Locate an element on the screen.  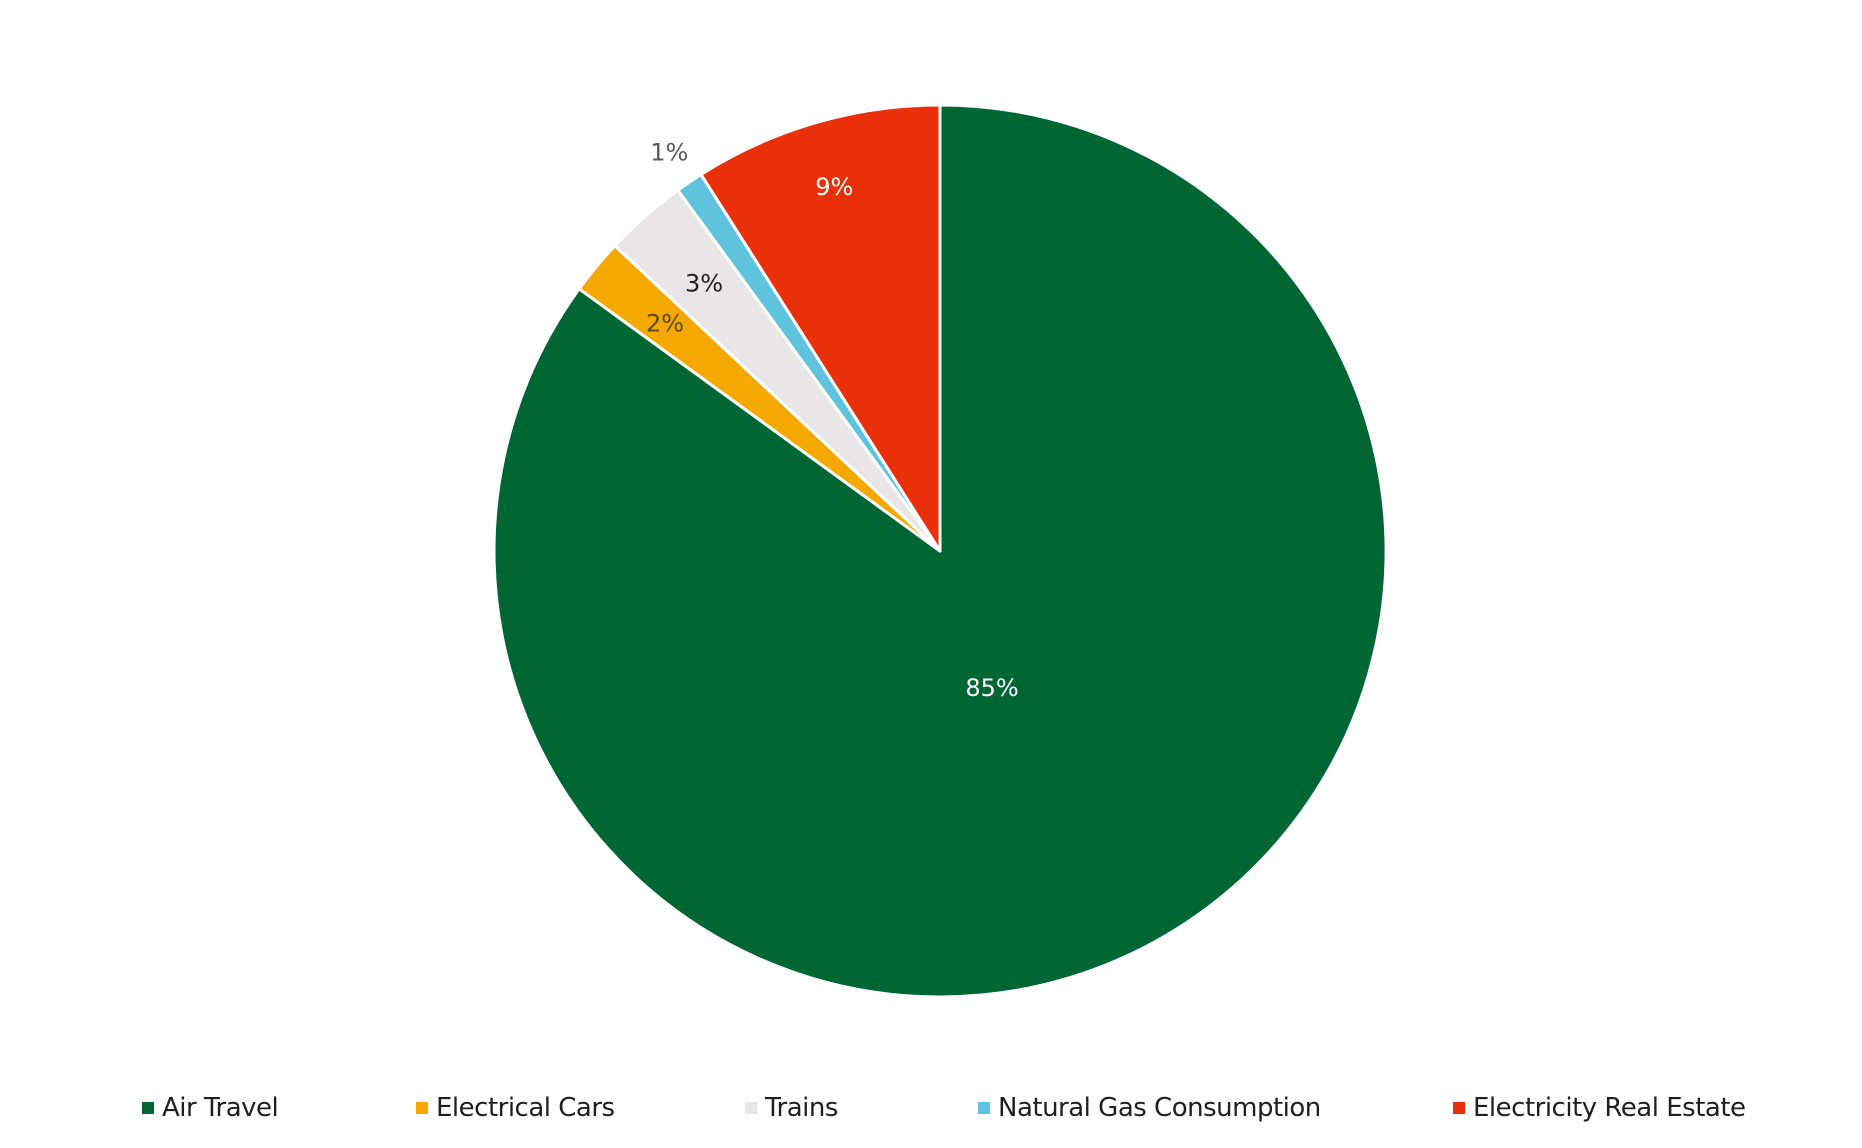
data-label-trains: 3% is located at coordinates (704, 283).